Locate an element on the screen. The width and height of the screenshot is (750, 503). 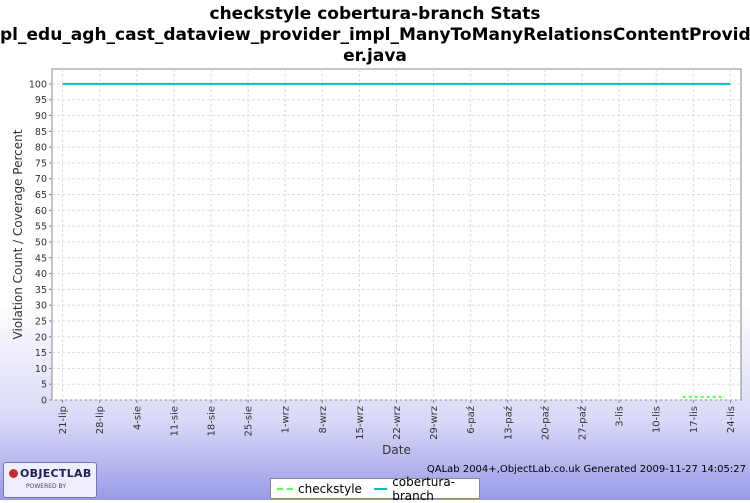
legend-item-checkstyle: checkstyle is located at coordinates (319, 489).